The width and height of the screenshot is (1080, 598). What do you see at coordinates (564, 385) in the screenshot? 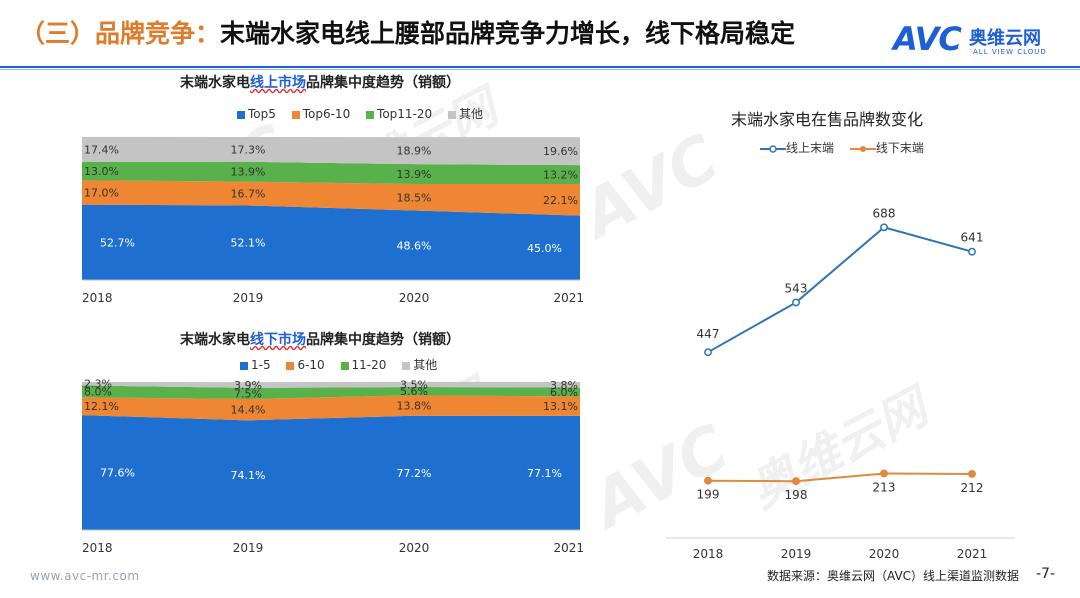
I see `data-label: 3.8%` at bounding box center [564, 385].